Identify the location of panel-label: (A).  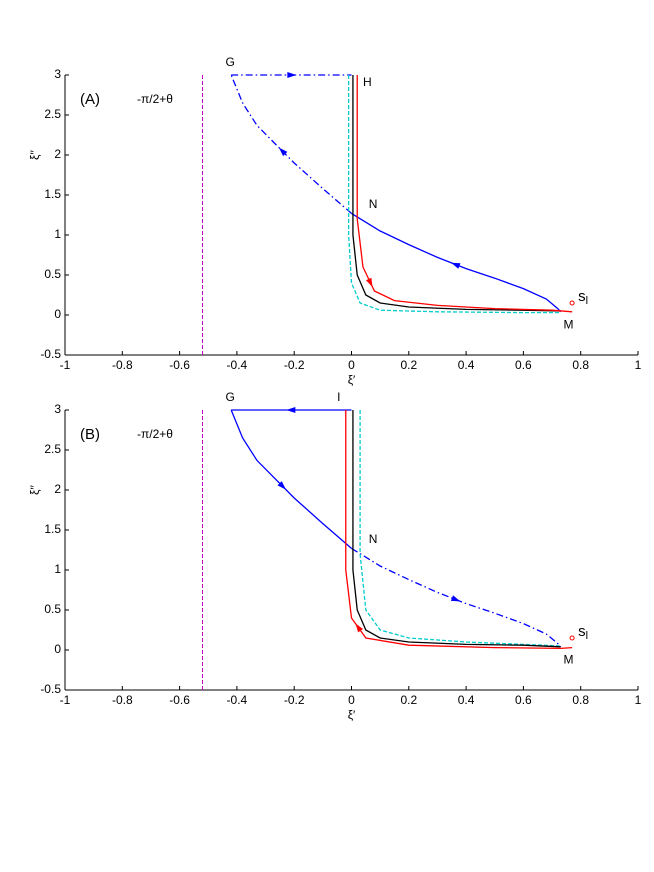
(90, 99).